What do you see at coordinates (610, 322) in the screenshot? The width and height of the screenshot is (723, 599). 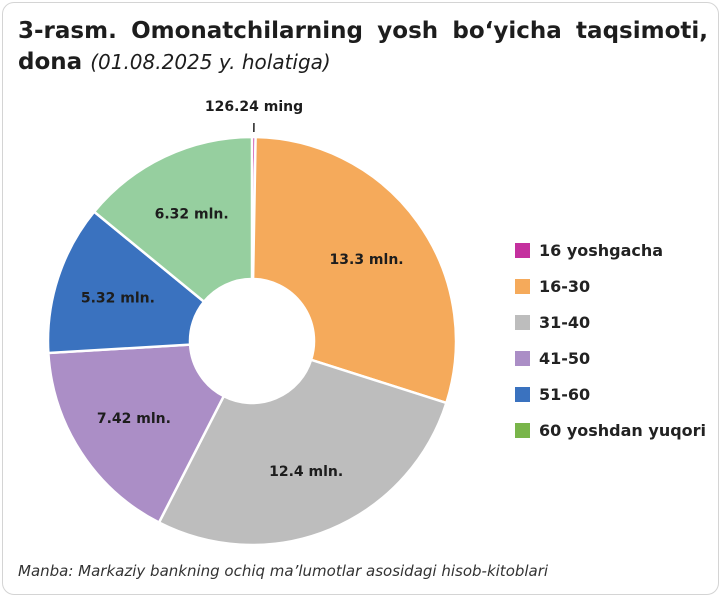 I see `legend-item-31-40: 31-40` at bounding box center [610, 322].